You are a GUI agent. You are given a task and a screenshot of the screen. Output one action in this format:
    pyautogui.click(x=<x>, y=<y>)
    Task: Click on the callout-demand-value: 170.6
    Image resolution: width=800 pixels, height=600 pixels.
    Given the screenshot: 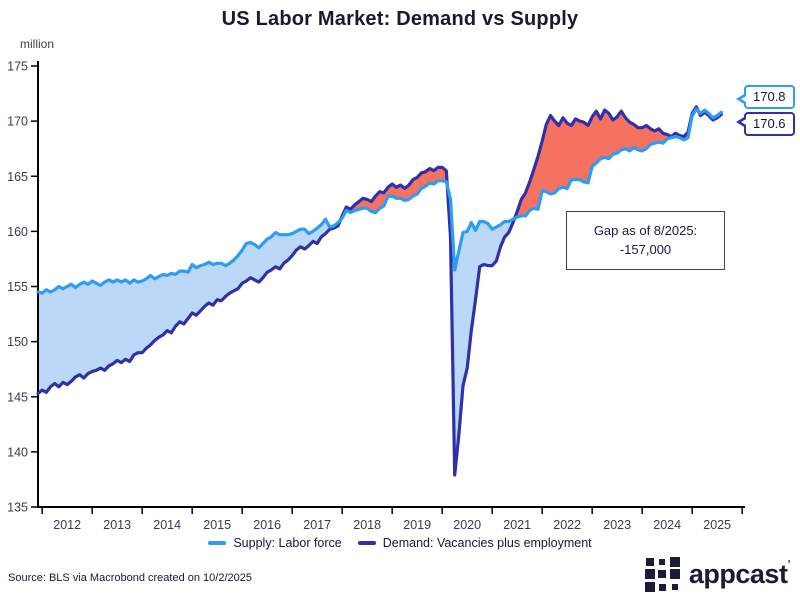 What is the action you would take?
    pyautogui.click(x=765, y=124)
    